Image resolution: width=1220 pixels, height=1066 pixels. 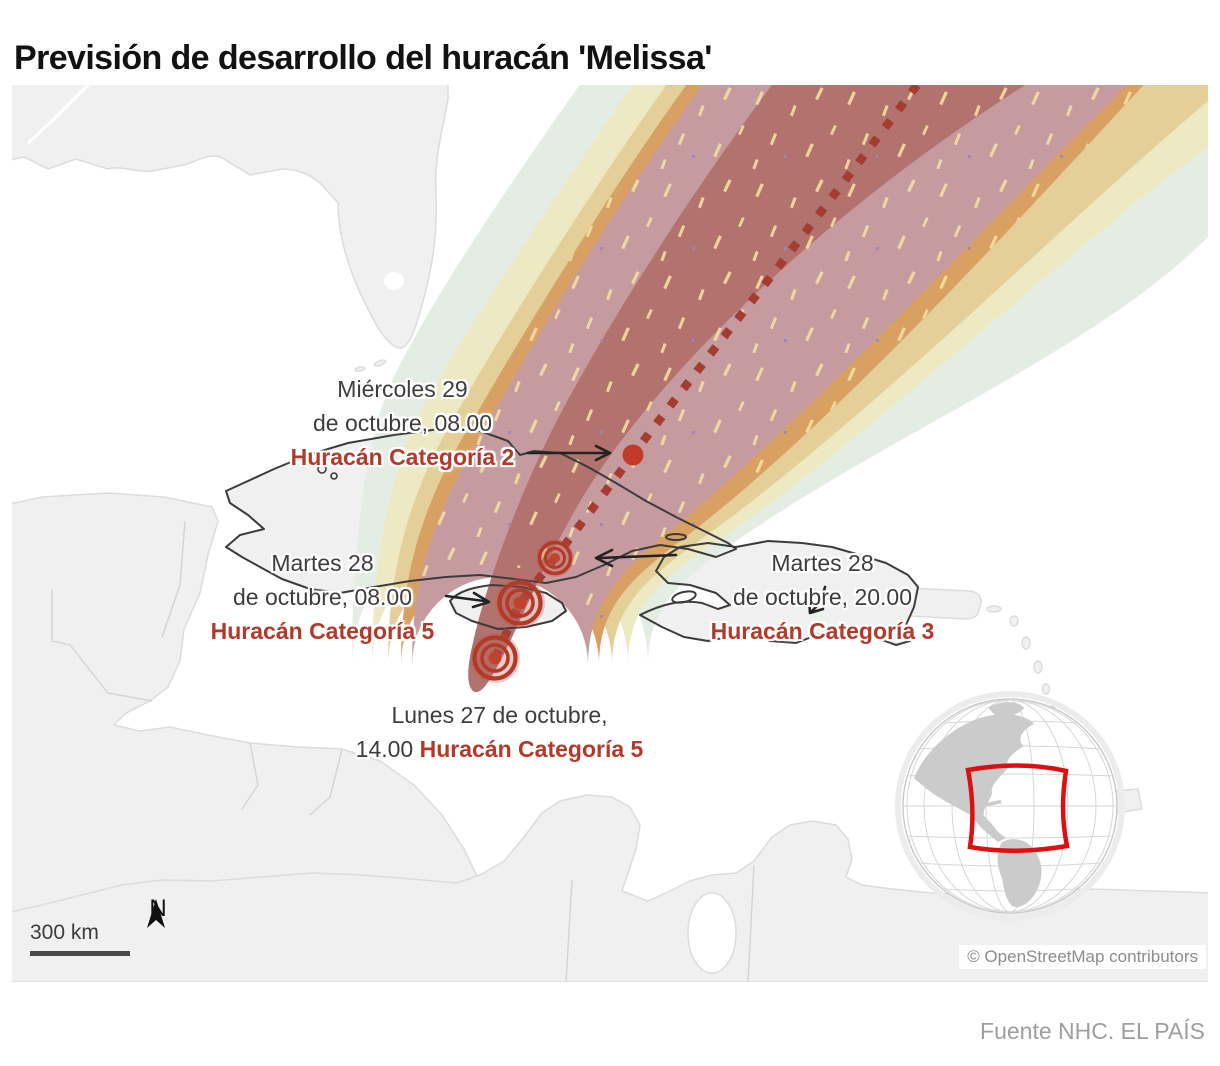 I want to click on arrow-cat3, so click(x=636, y=558).